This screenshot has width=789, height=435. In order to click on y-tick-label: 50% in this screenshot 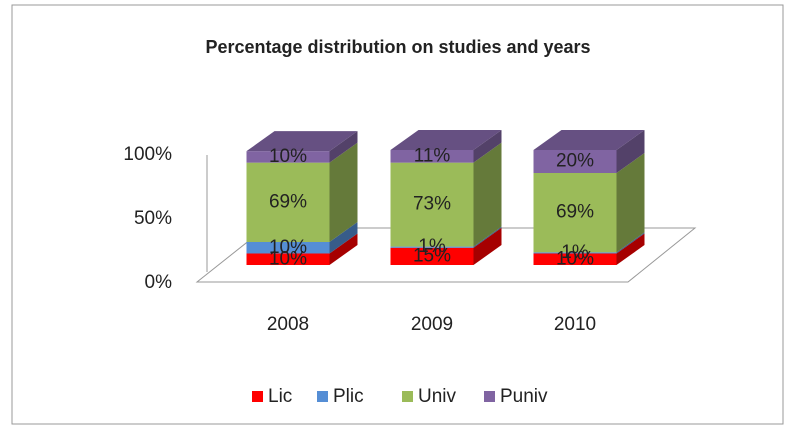, I will do `click(153, 218)`.